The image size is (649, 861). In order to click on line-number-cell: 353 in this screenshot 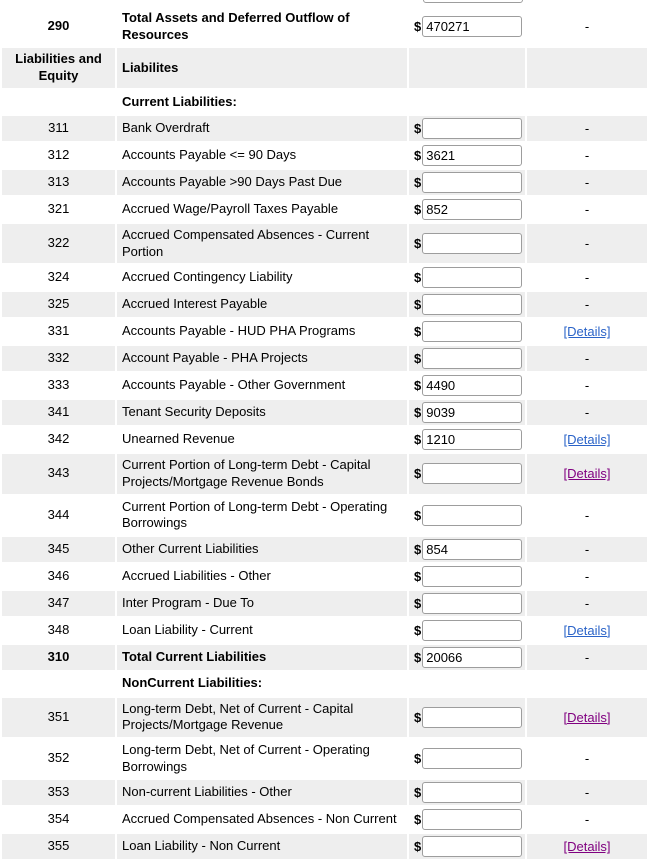, I will do `click(58, 793)`.